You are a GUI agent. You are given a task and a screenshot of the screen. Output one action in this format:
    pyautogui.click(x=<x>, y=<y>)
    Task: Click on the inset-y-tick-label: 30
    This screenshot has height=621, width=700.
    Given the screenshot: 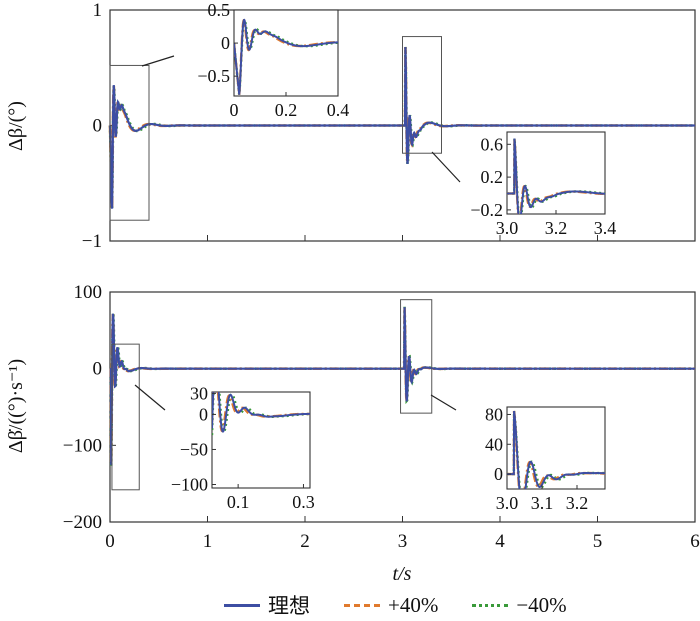 What is the action you would take?
    pyautogui.click(x=199, y=393)
    